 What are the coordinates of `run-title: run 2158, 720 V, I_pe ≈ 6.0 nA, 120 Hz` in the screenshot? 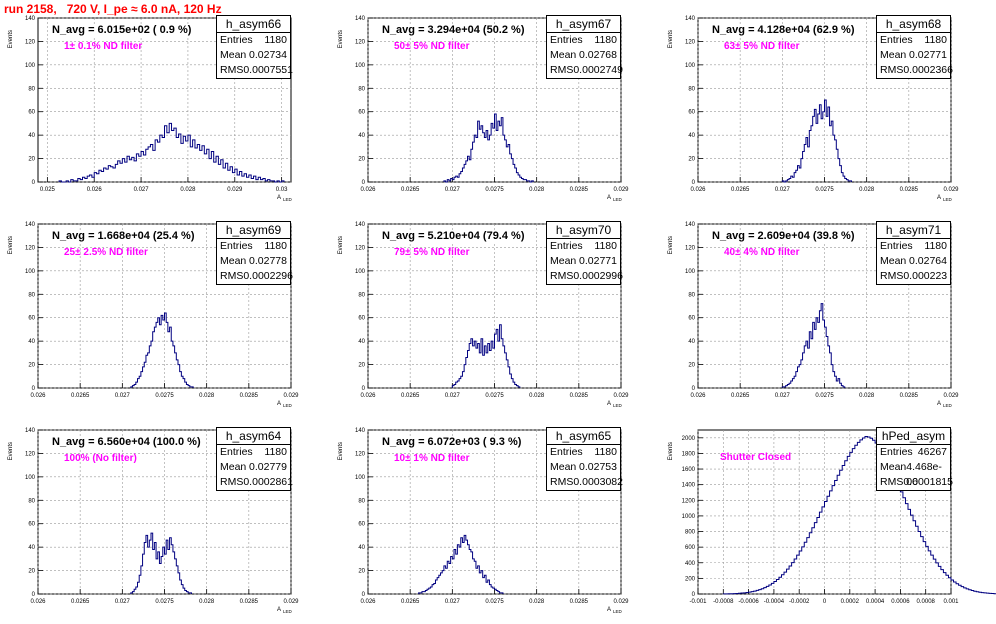 It's located at (113, 9).